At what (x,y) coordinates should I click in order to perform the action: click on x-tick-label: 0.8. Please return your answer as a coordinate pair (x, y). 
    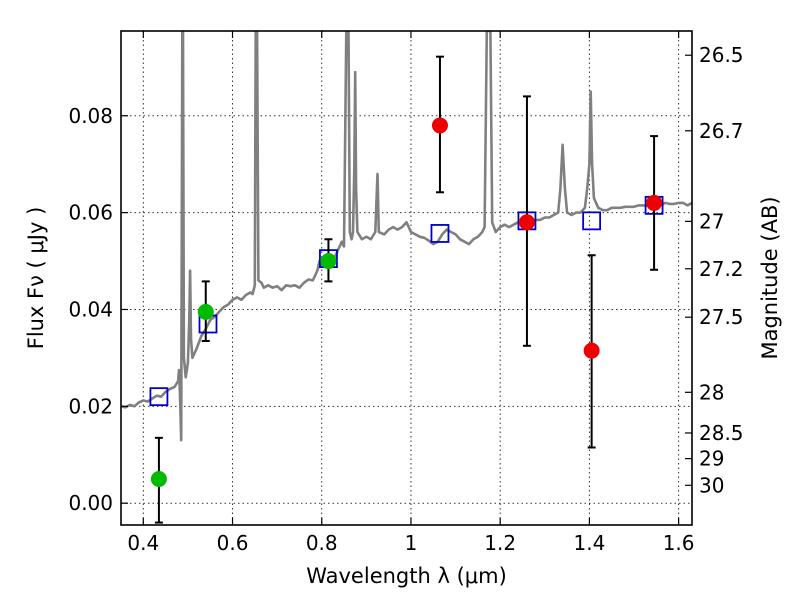
    Looking at the image, I should click on (322, 543).